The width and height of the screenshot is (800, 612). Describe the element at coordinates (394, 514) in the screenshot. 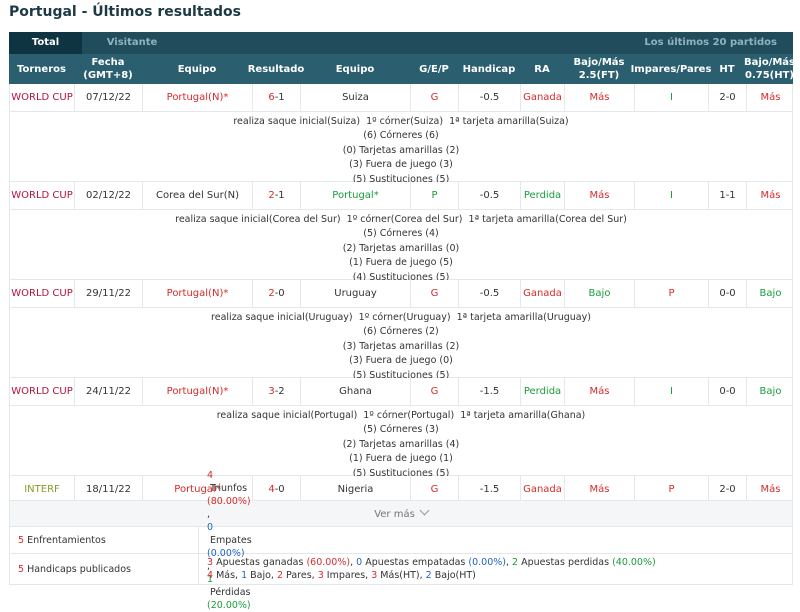

I see `ver-mas-label: Ver más` at that location.